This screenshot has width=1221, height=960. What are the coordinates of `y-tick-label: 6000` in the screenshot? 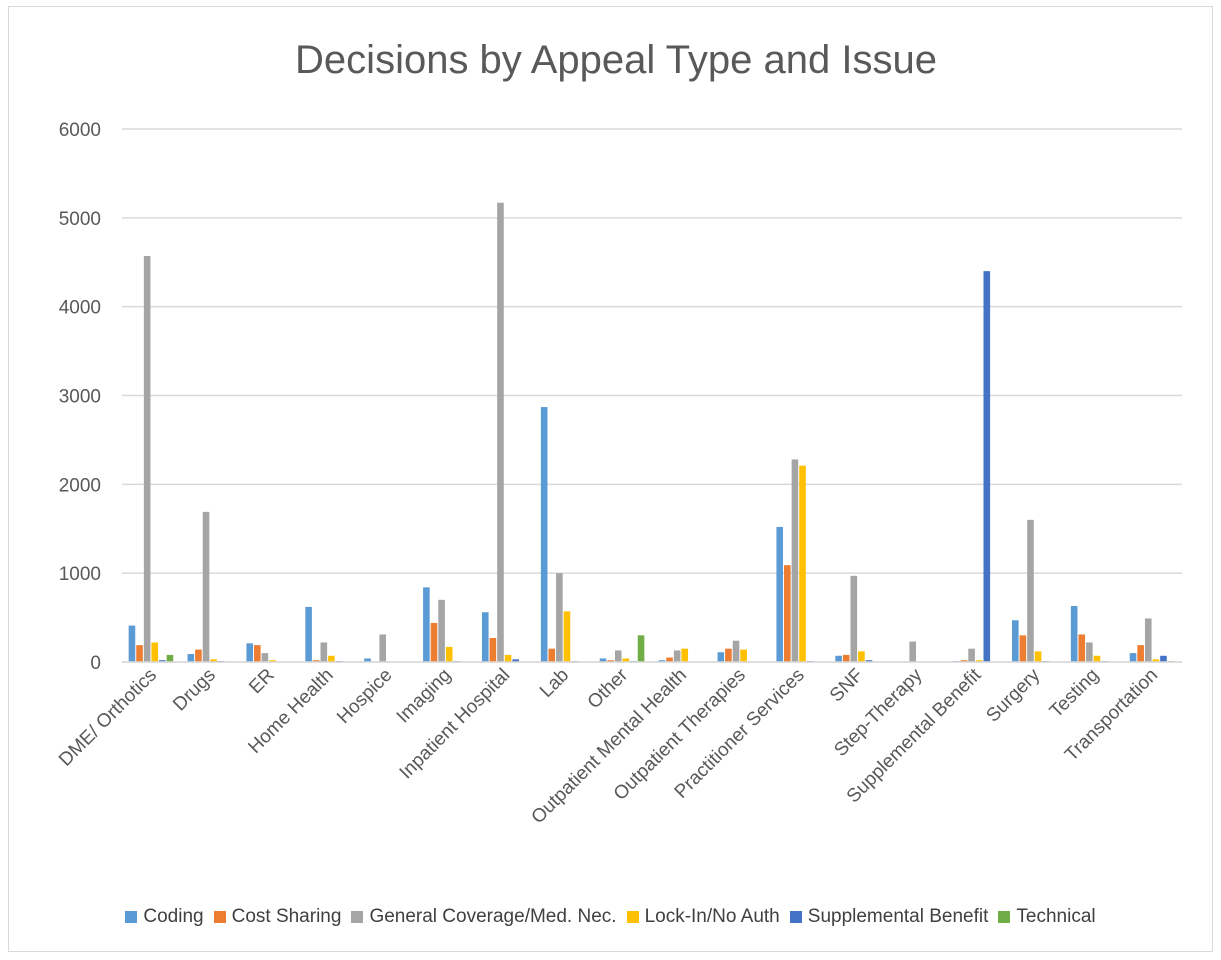 It's located at (80, 130).